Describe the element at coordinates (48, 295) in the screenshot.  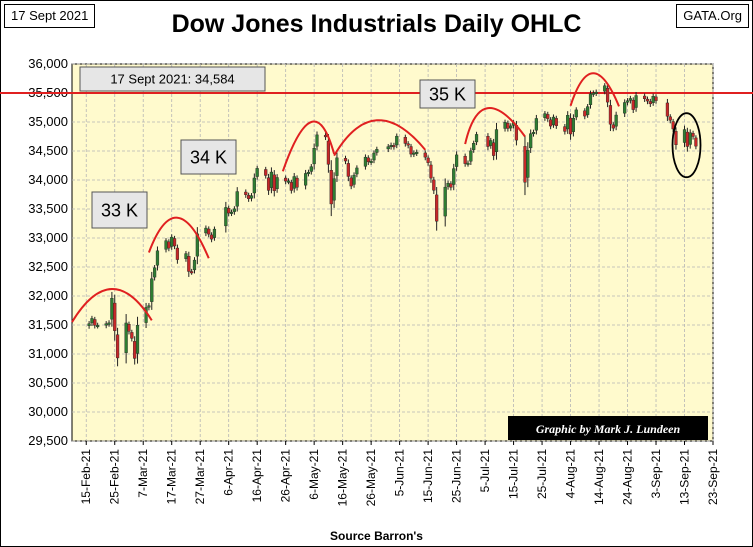
I see `y-tick-label: 32,000` at that location.